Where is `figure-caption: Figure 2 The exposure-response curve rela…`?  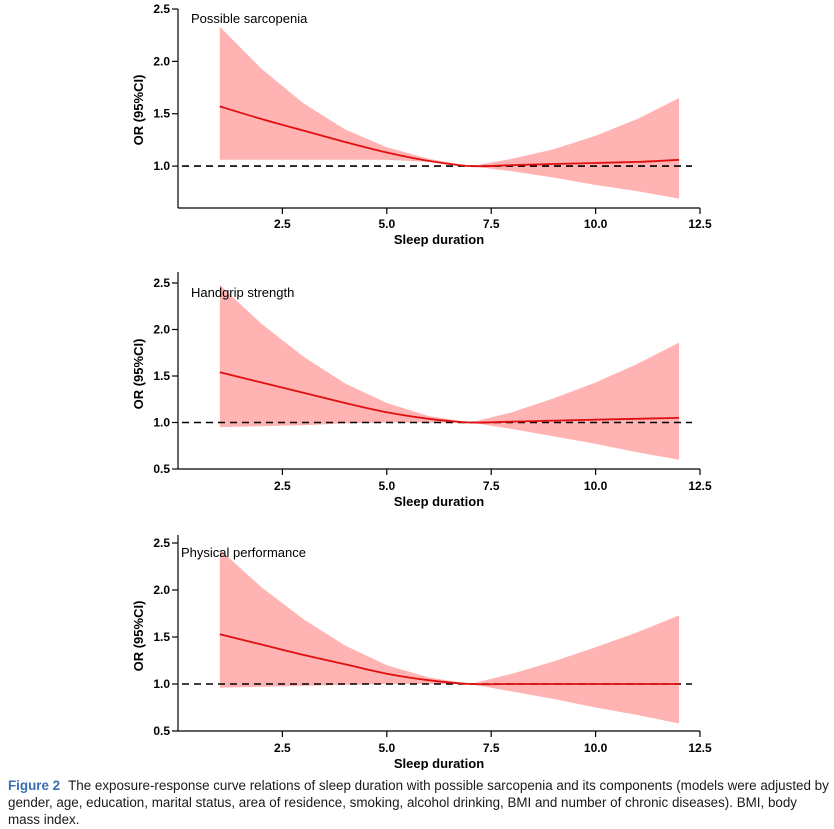
figure-caption: Figure 2 The exposure-response curve rela… is located at coordinates (419, 802).